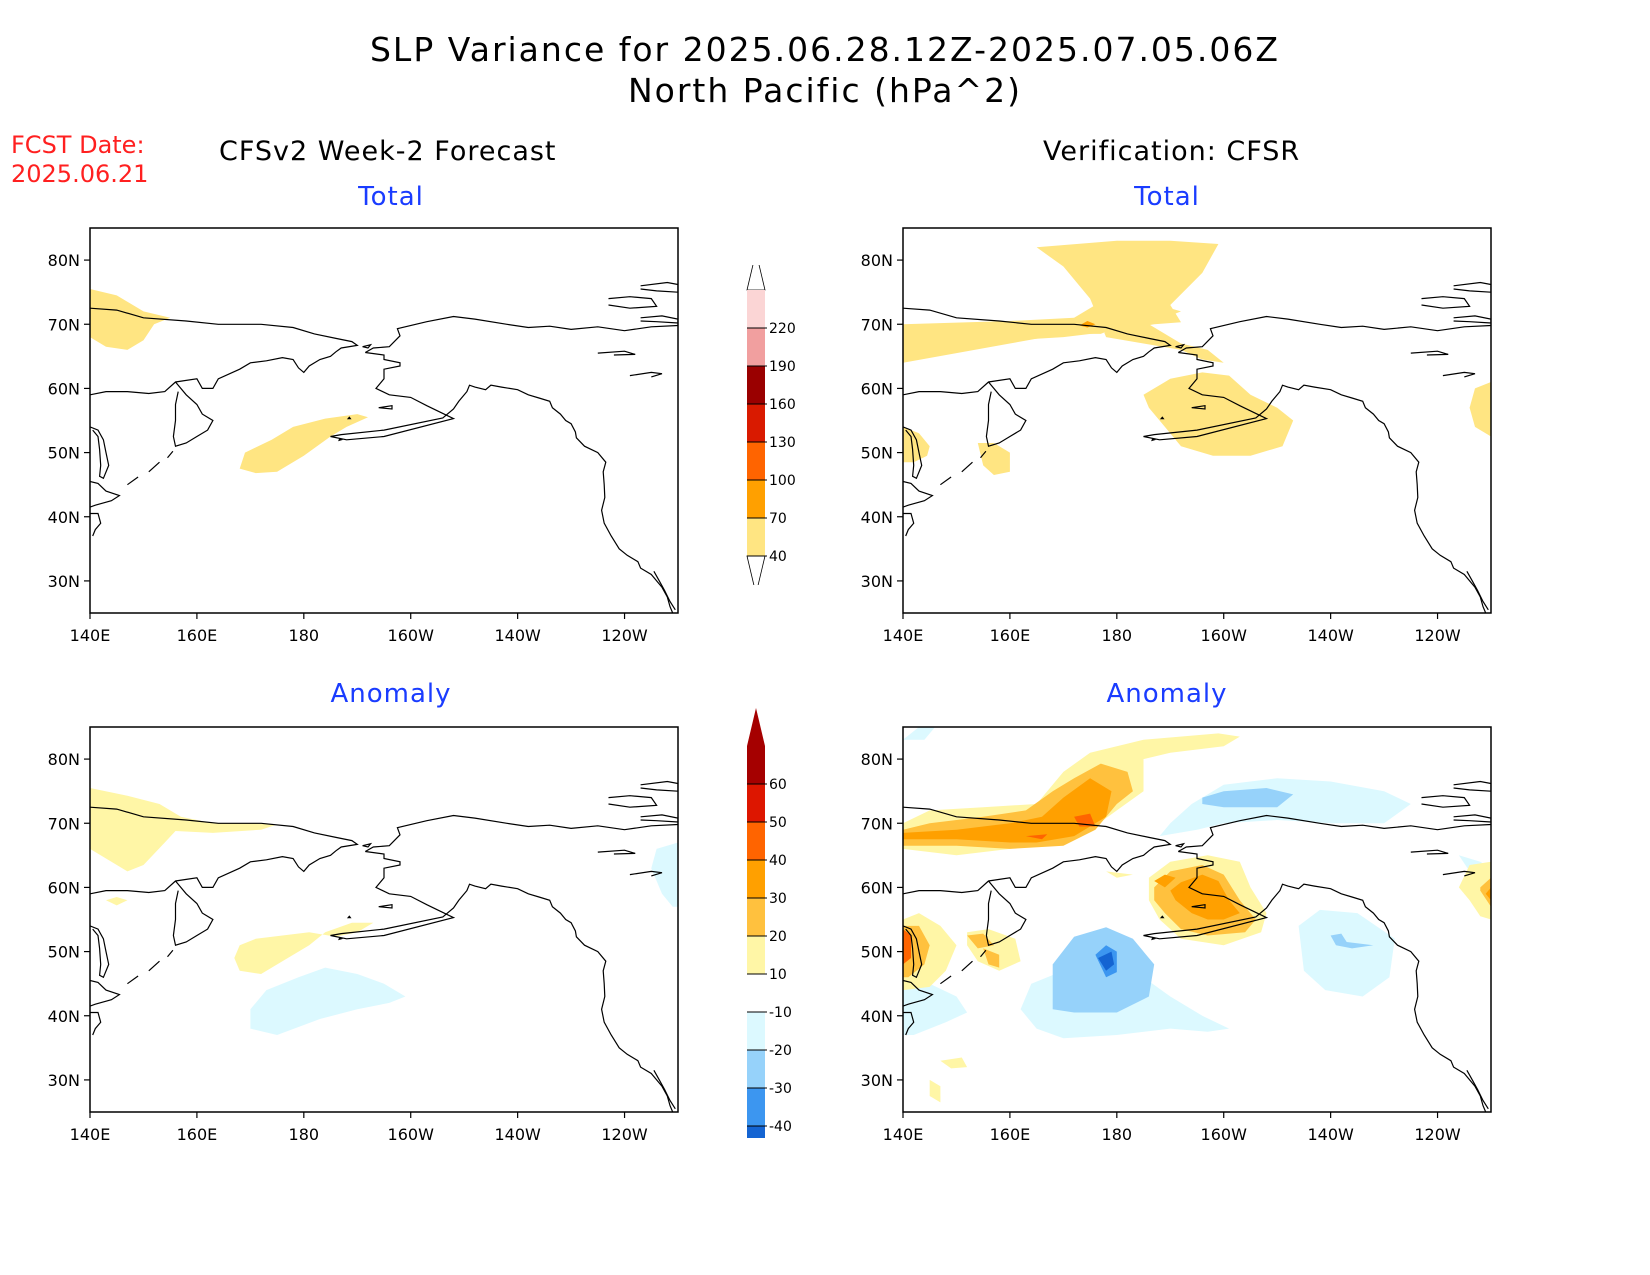 This screenshot has width=1650, height=1275. I want to click on anomaly-colorbar: 60 50 40 30 20 10 -10 -20 -30 -40, so click(769, 923).